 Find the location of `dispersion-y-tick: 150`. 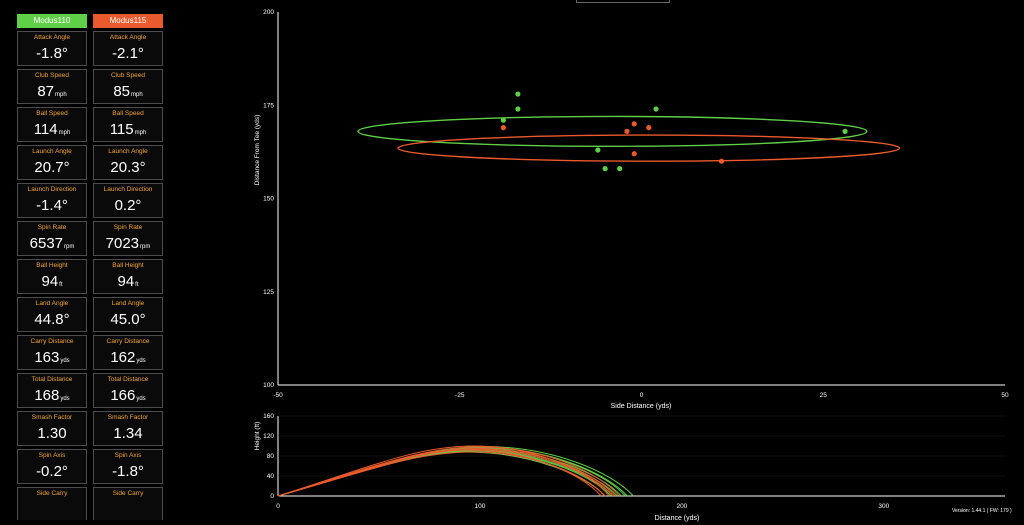

dispersion-y-tick: 150 is located at coordinates (268, 199).